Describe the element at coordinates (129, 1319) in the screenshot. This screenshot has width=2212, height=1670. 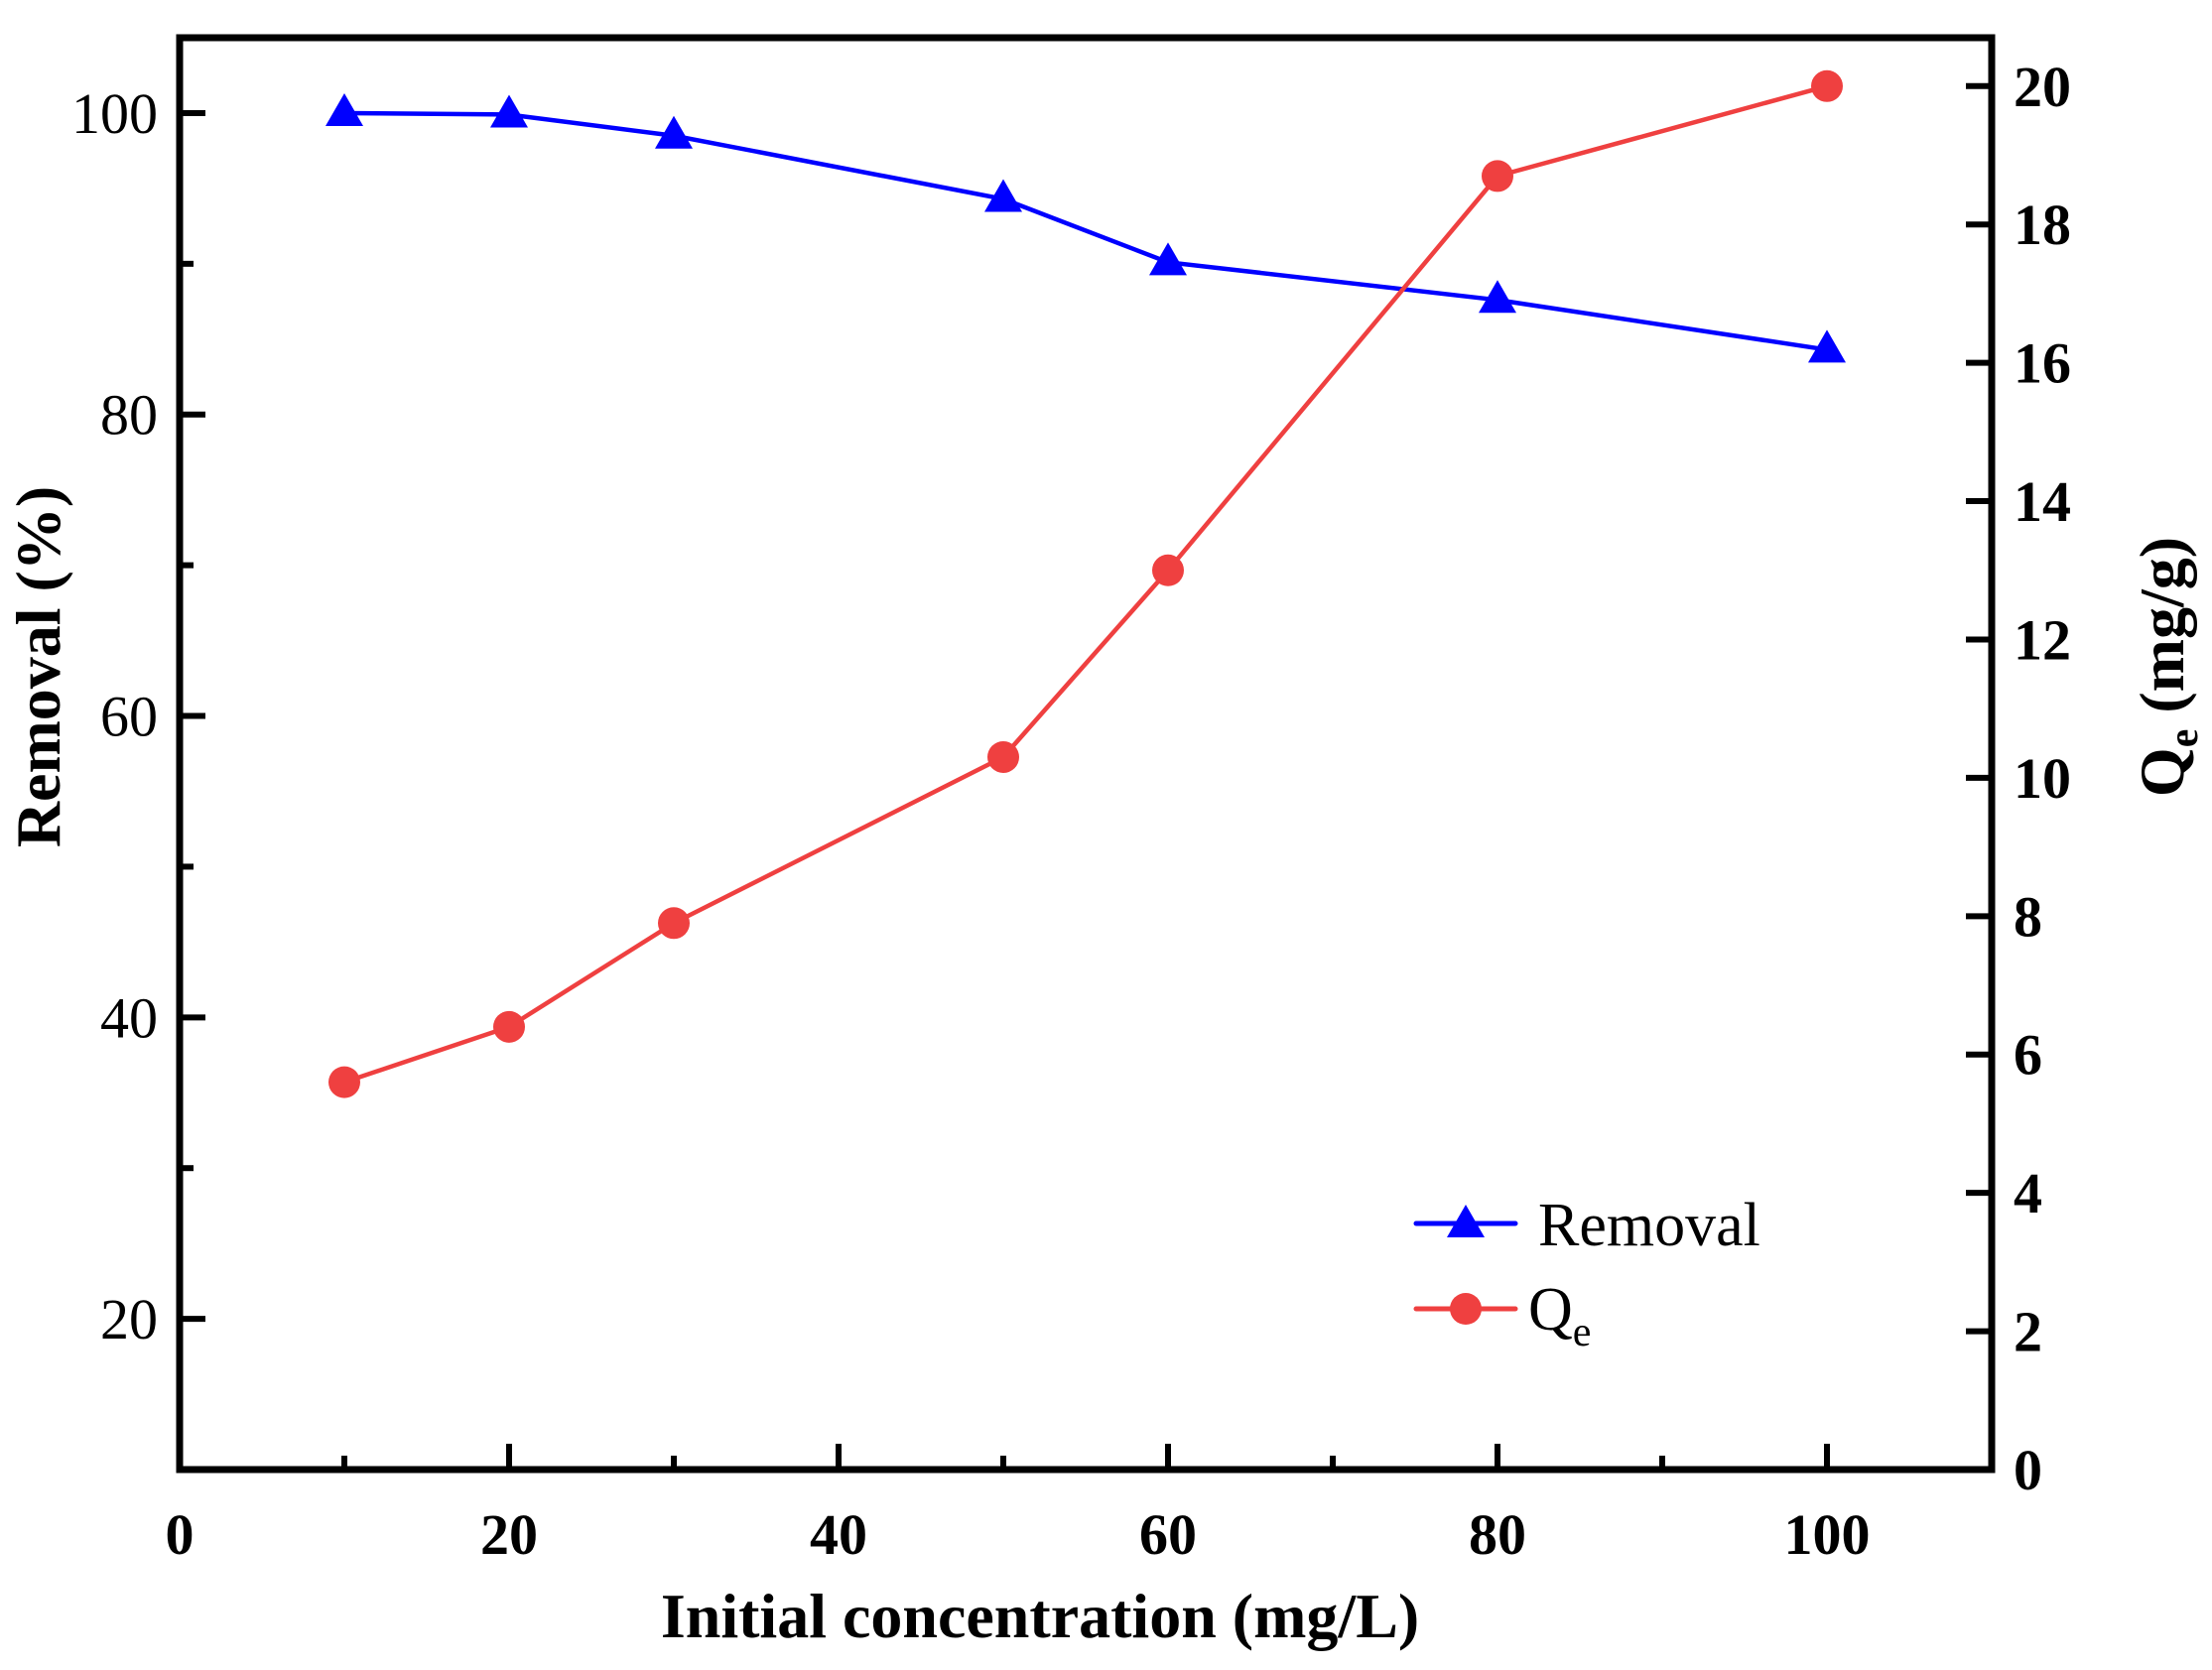
I see `y-left-tick-label: 20` at that location.